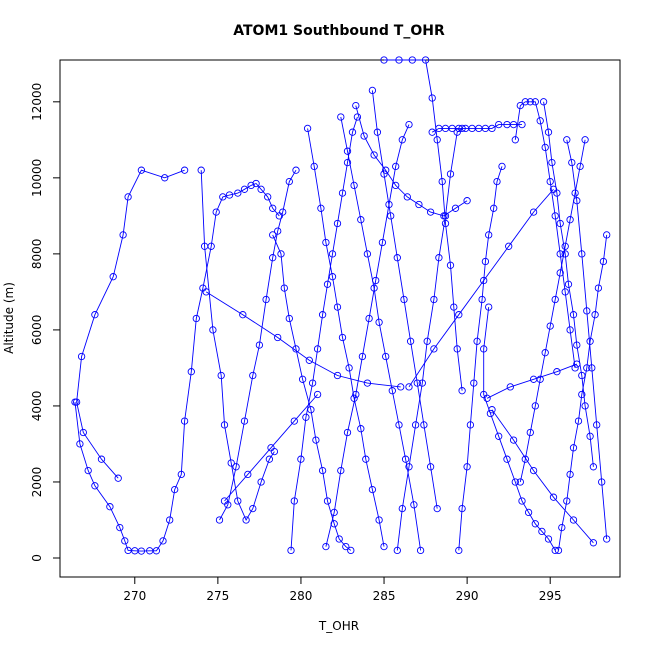 The image size is (650, 650). I want to click on y-axis-label: Altitude (m), so click(9, 318).